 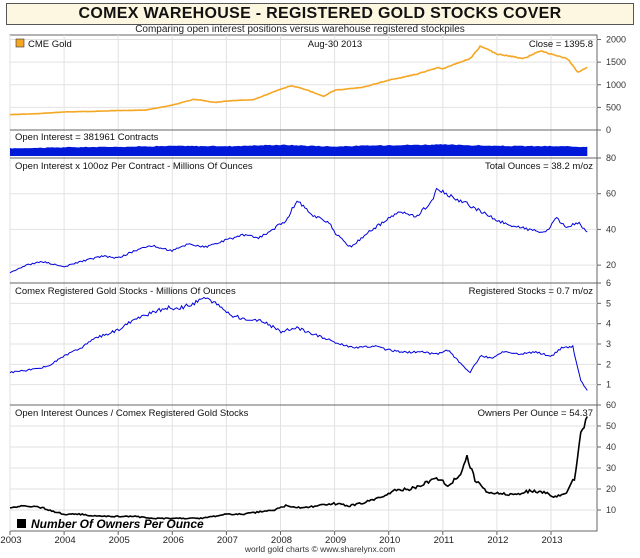 What do you see at coordinates (87, 137) in the screenshot?
I see `open-interest-label: Open Interest = 381961 Contracts` at bounding box center [87, 137].